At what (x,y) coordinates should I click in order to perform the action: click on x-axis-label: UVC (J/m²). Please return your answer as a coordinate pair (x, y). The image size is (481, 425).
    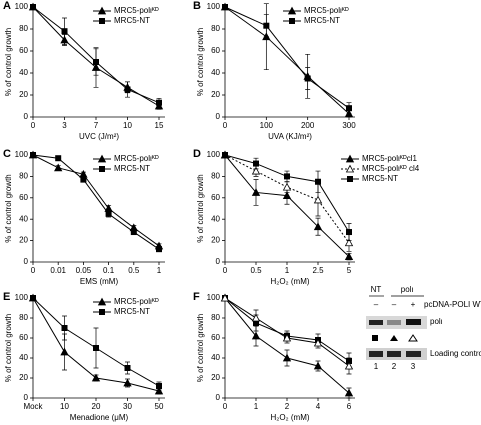
    Looking at the image, I should click on (99, 136).